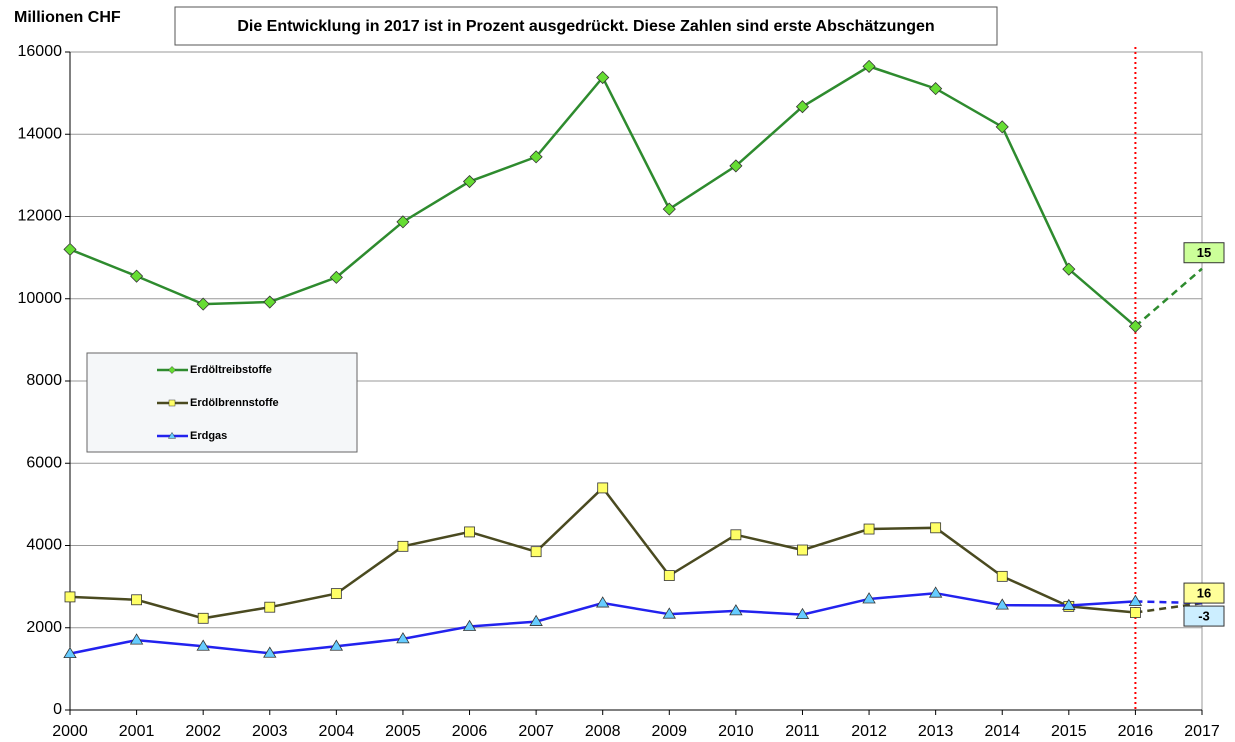  I want to click on legend-label: Erdöltreibstoffe, so click(231, 370).